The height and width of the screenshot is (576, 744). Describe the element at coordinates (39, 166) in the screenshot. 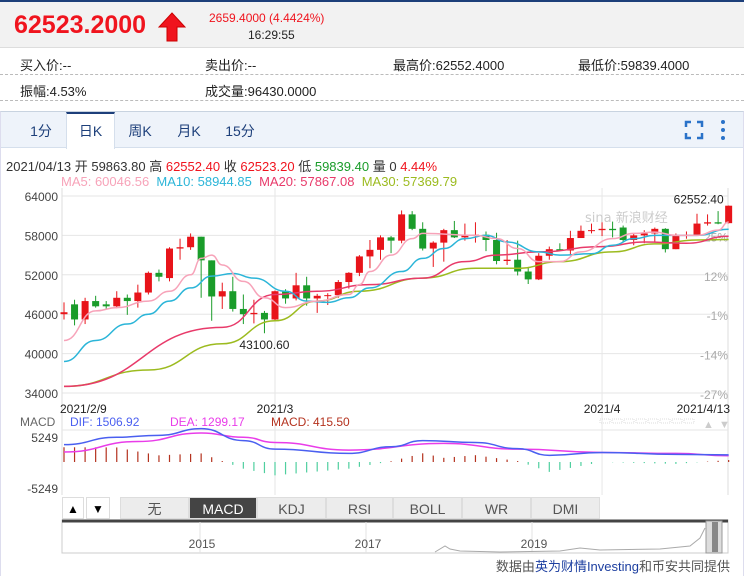

I see `ohlc-date: 2021/04/13` at that location.